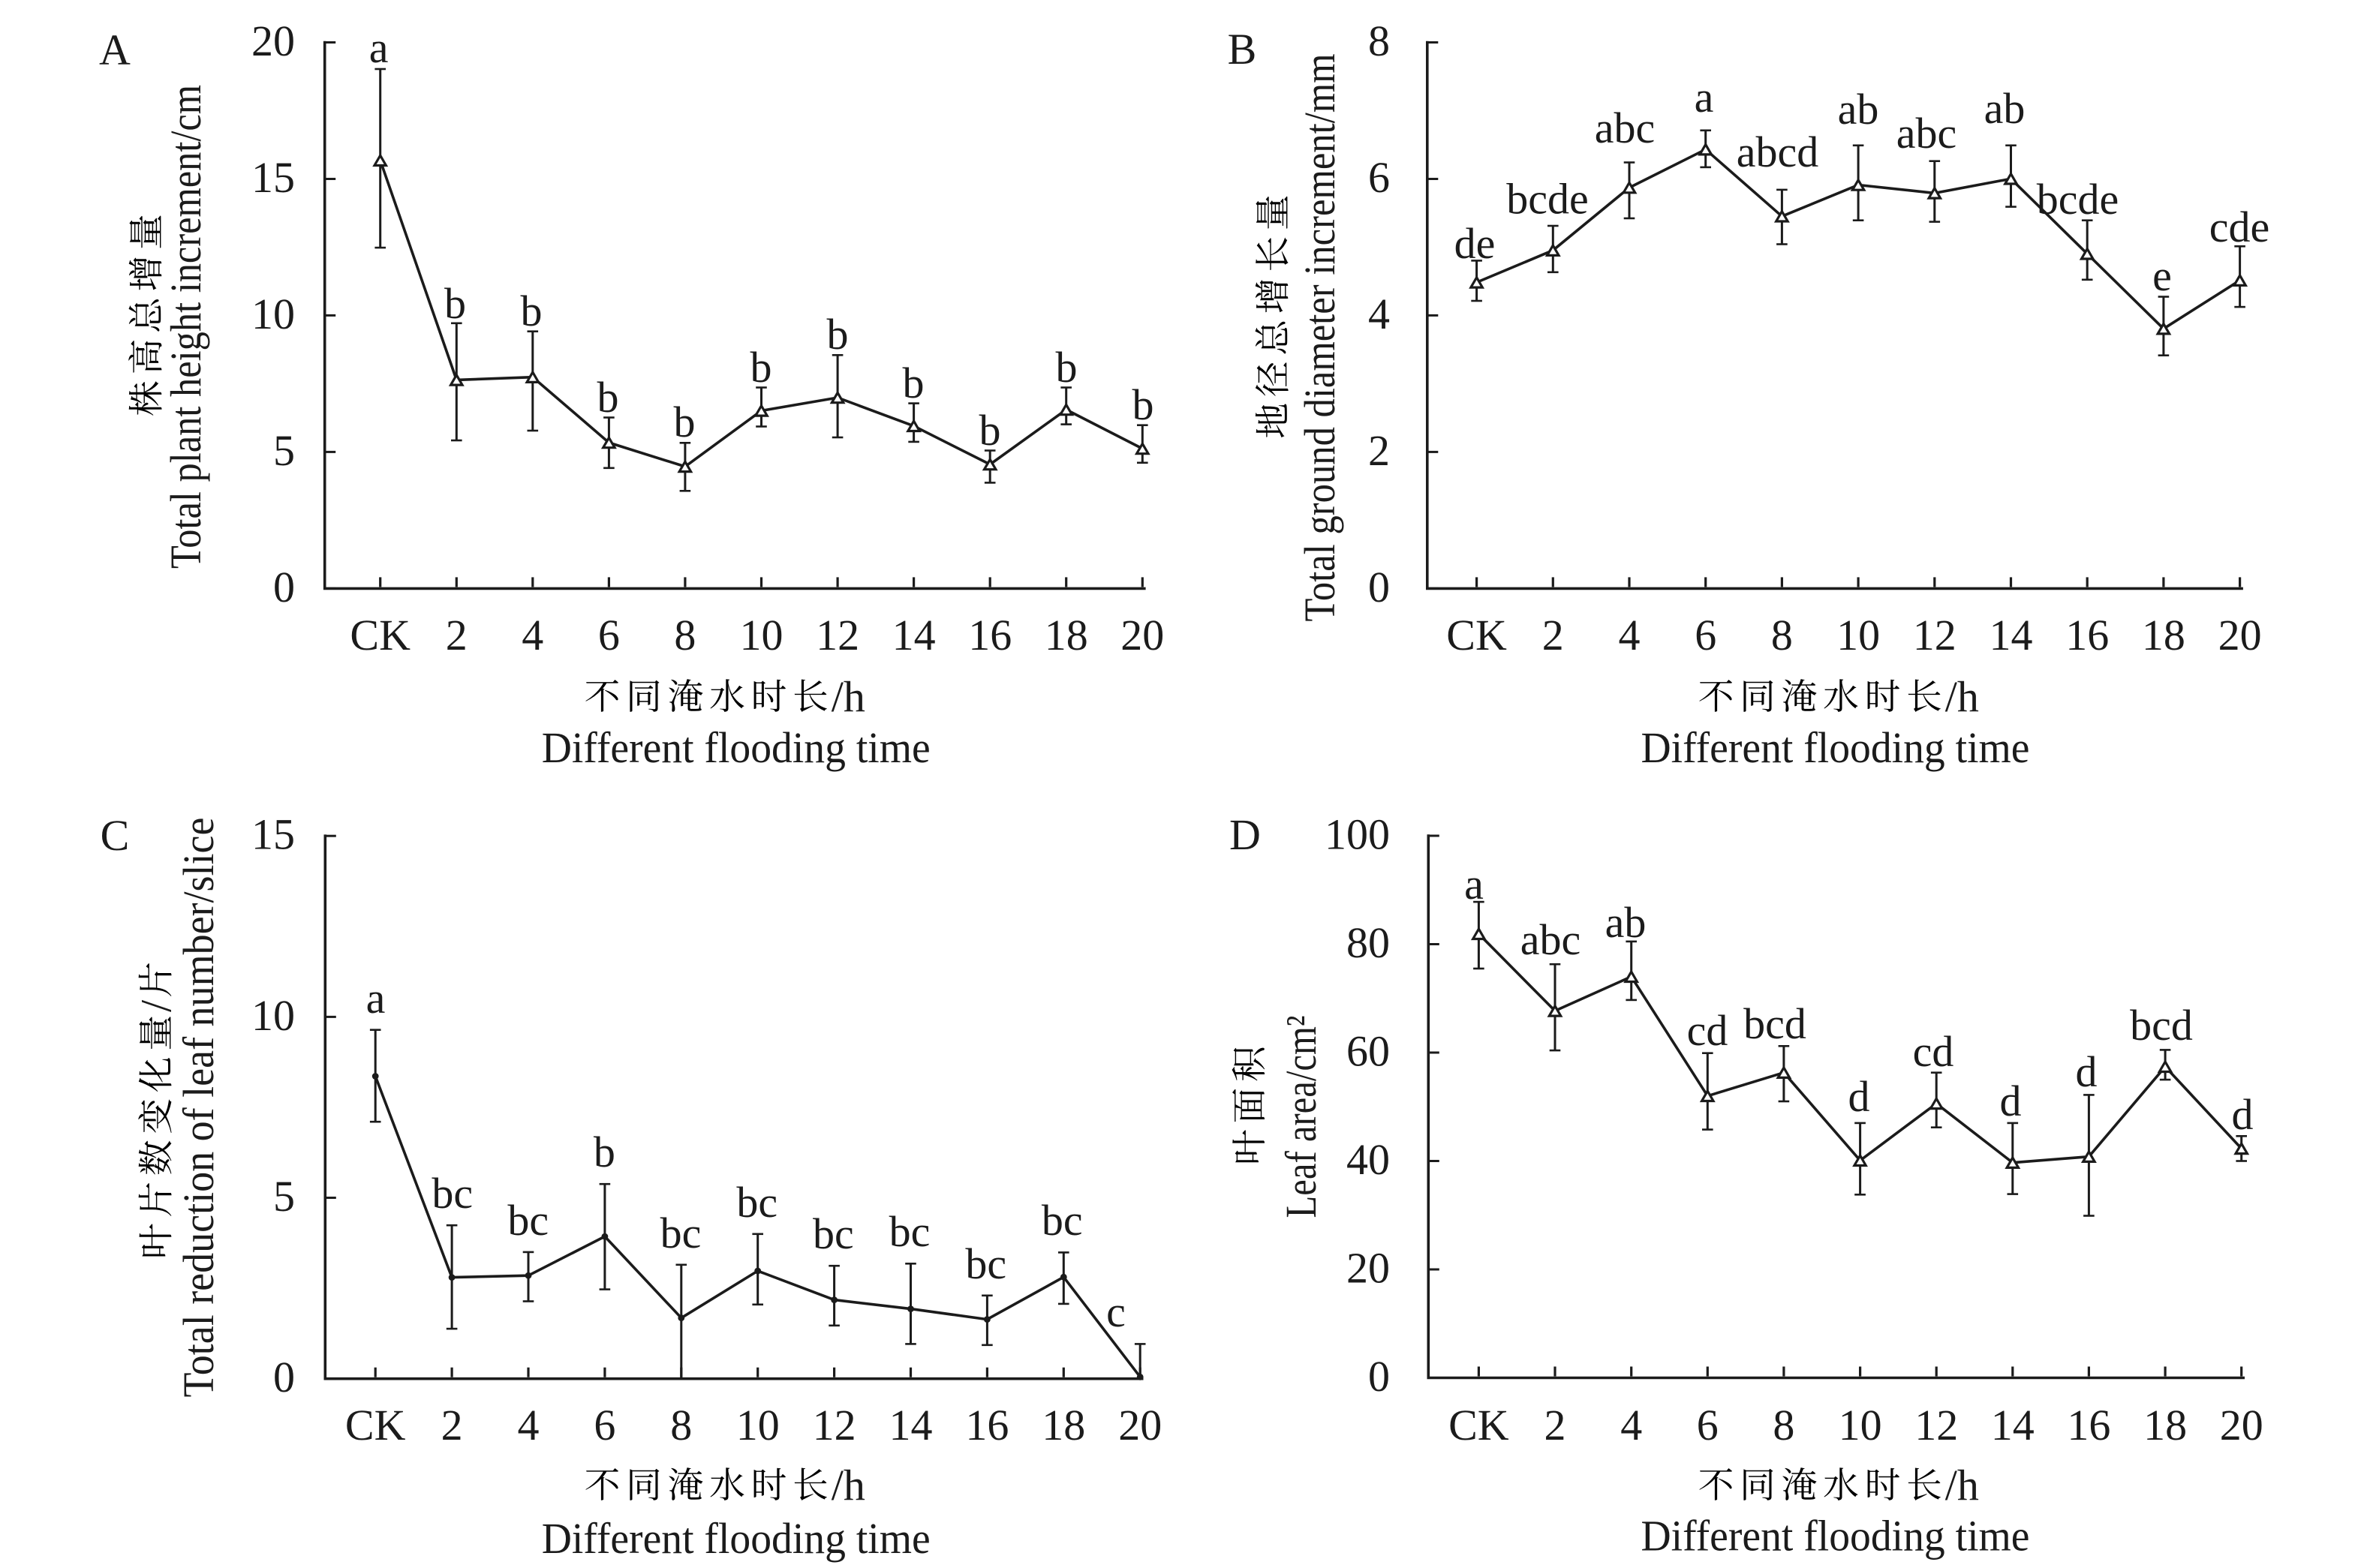 This screenshot has height=1568, width=2364. I want to click on svg-text: C, so click(115, 836).